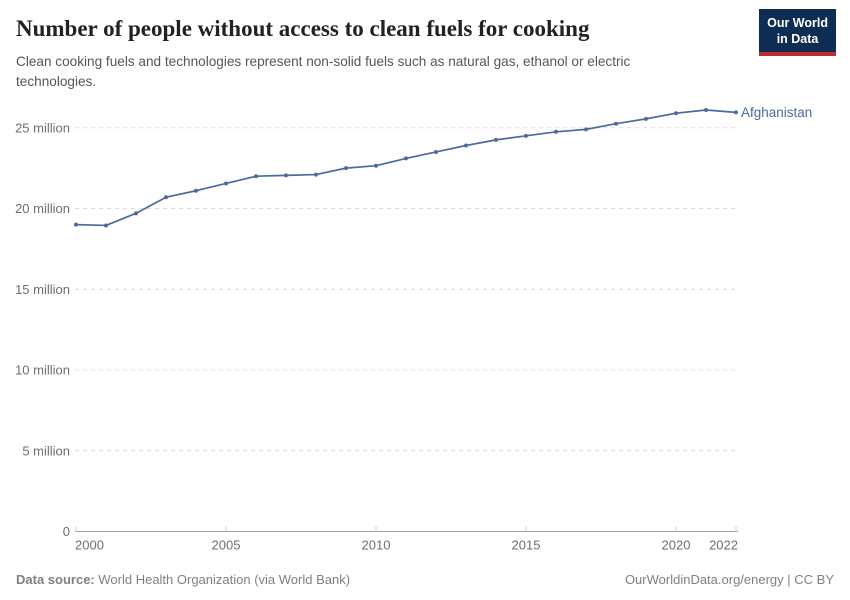  I want to click on data-source-label: Data source:, so click(55, 579).